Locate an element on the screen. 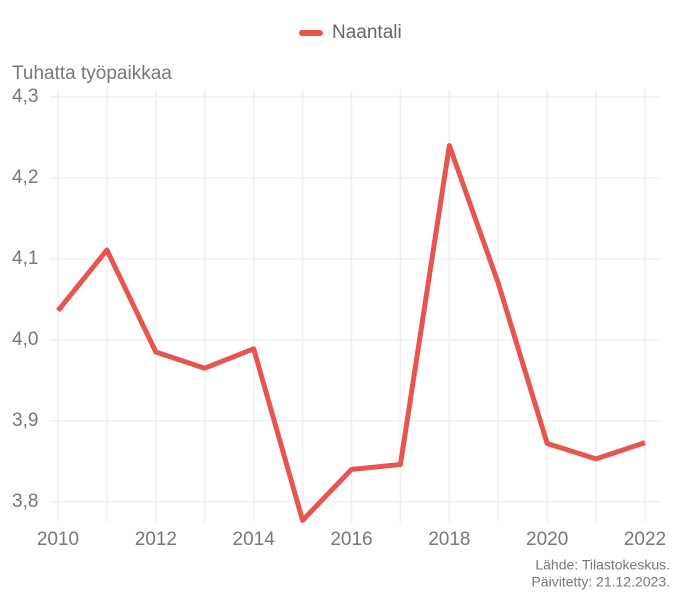  y-tick-label: 3,9 is located at coordinates (25, 420).